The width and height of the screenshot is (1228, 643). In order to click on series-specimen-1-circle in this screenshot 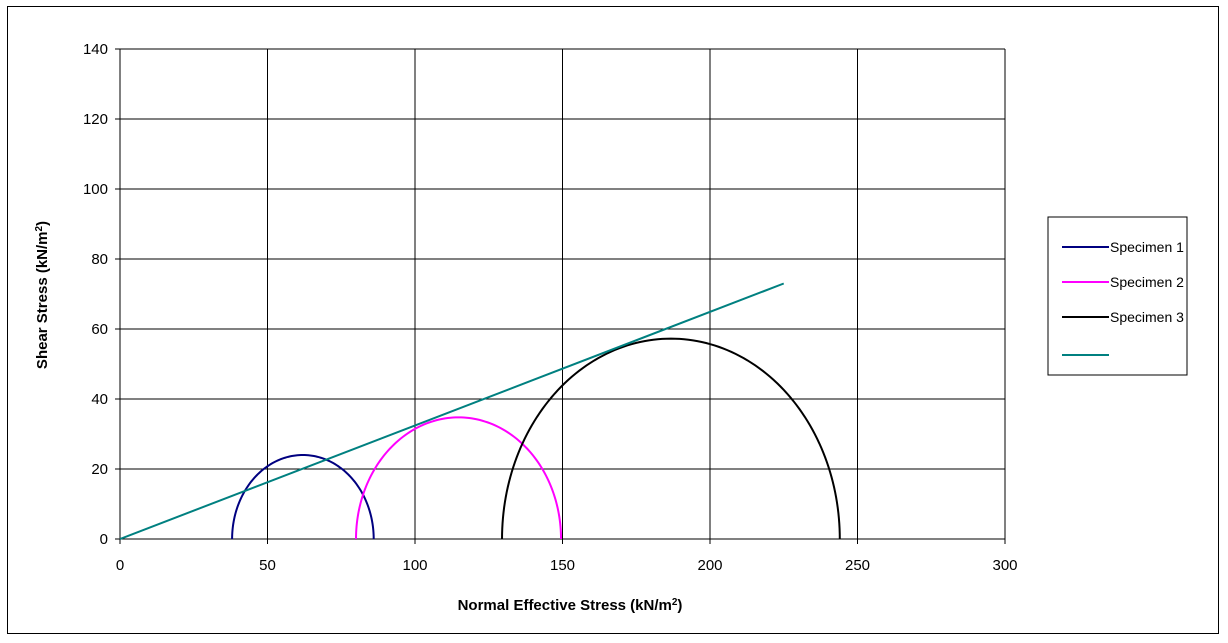, I will do `click(303, 496)`.